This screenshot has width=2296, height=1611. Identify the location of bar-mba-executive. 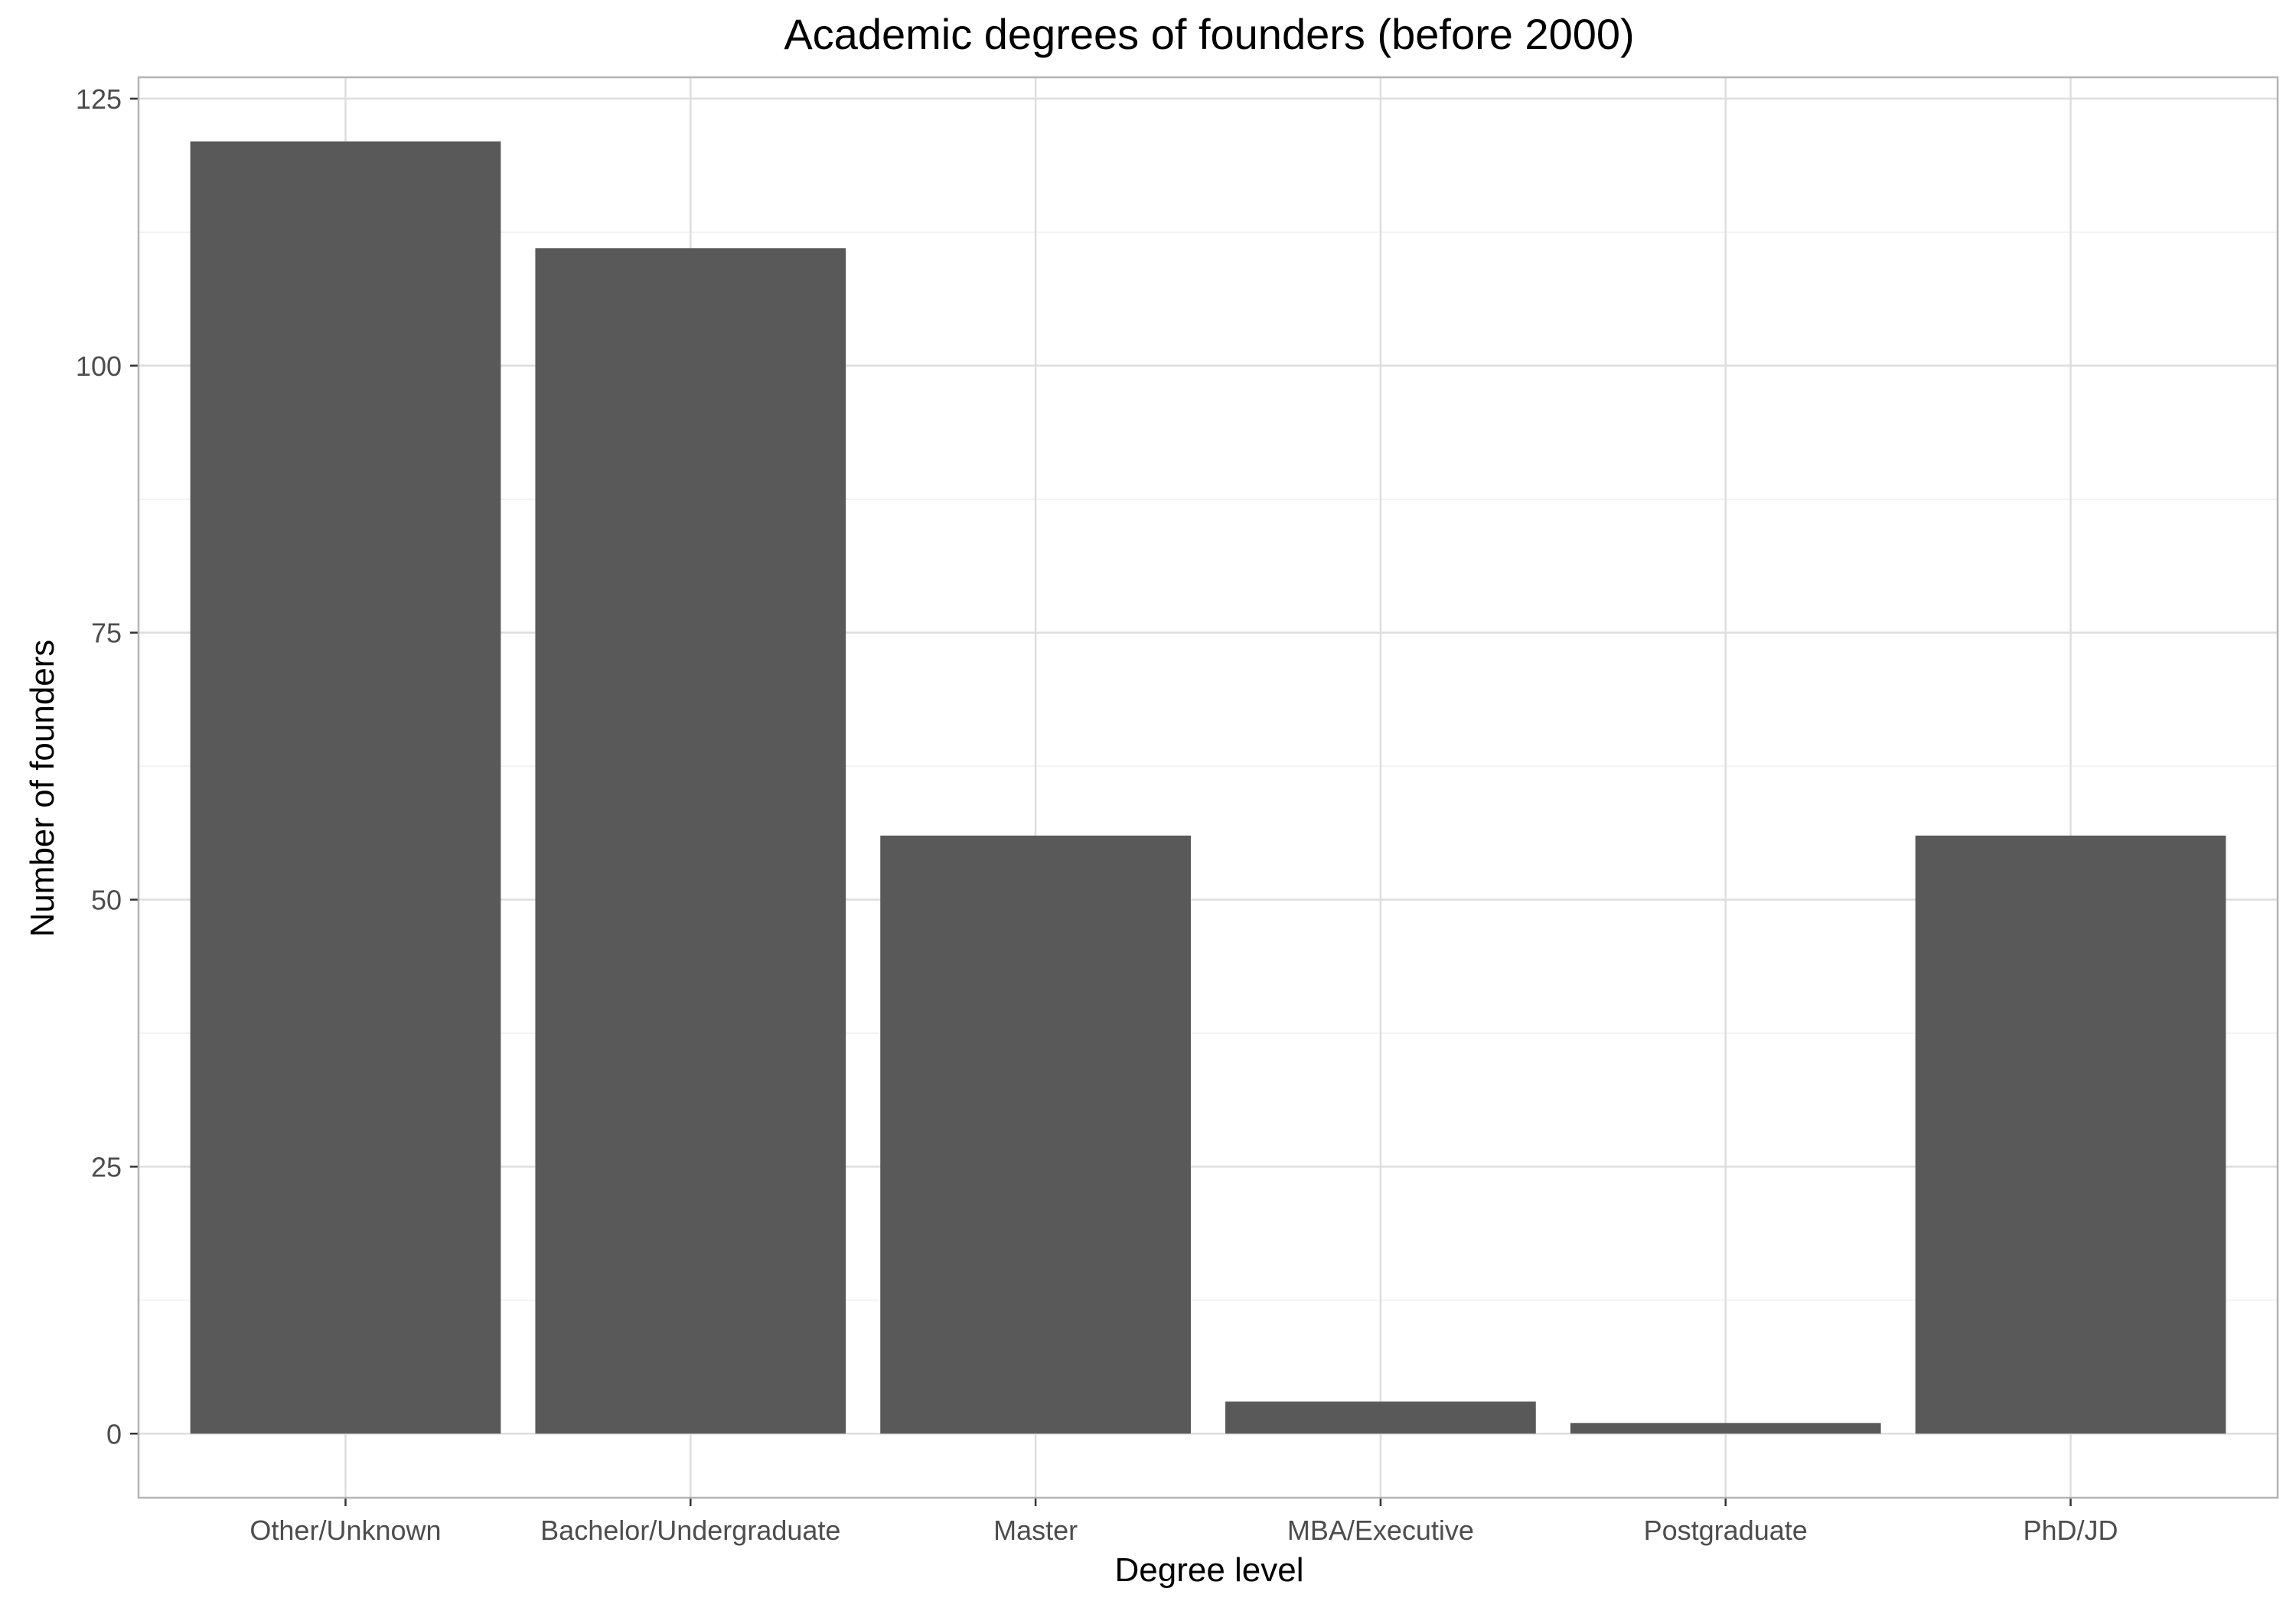
(1380, 1417).